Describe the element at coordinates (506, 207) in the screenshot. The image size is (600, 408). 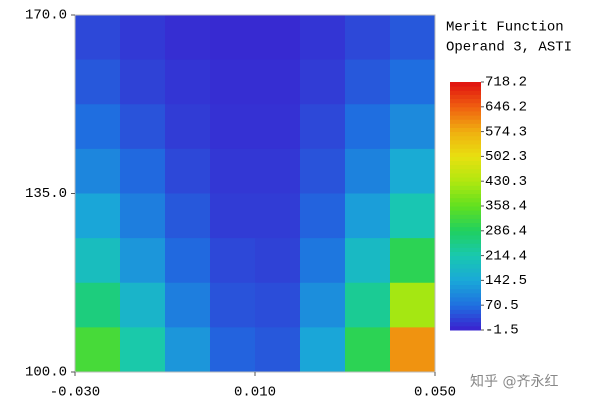
I see `colorbar-tick-label: 358.4` at that location.